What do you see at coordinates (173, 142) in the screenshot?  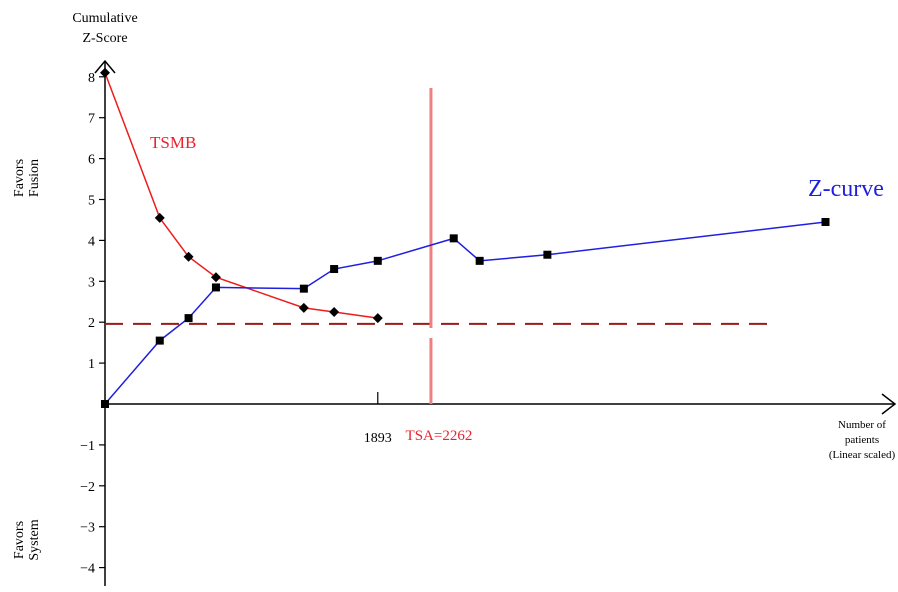 I see `tsmb-label: TSMB` at bounding box center [173, 142].